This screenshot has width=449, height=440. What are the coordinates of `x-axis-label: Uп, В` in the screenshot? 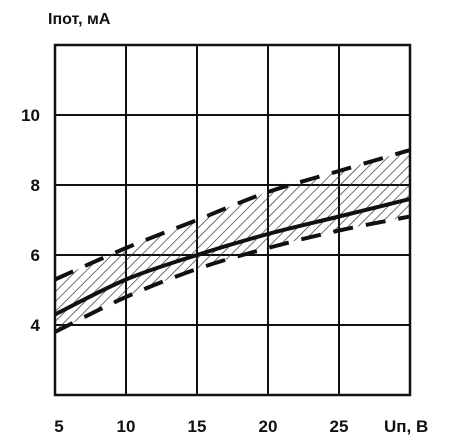 It's located at (406, 426).